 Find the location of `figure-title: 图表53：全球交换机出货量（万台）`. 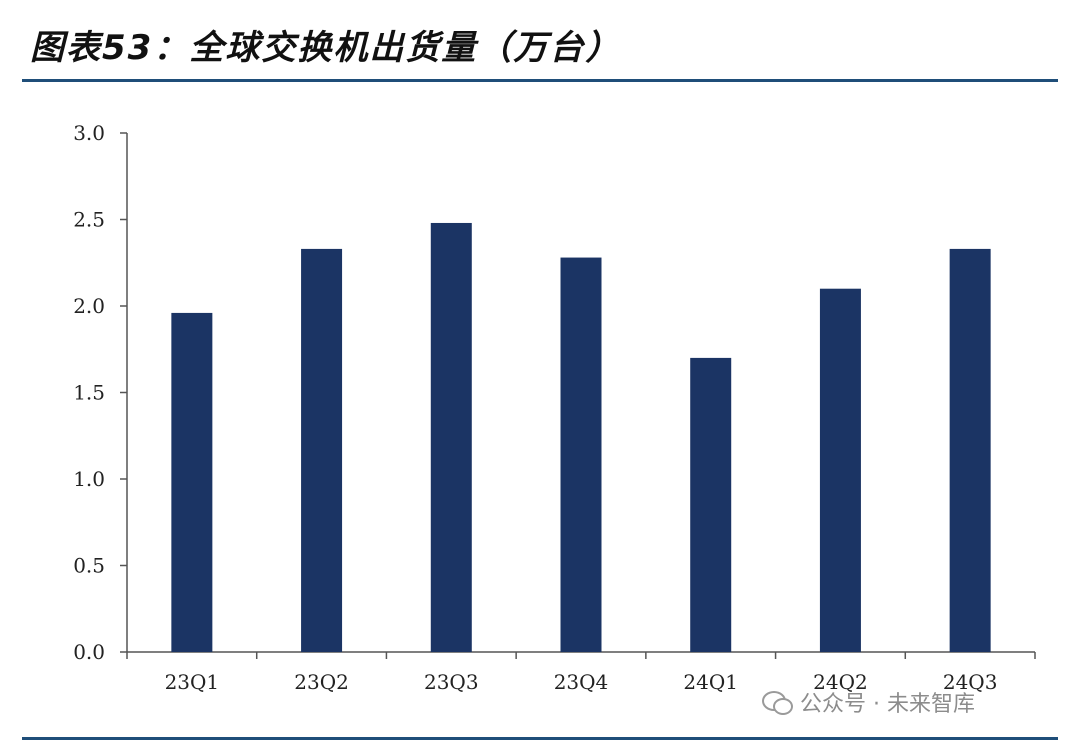

figure-title: 图表53：全球交换机出货量（万台） is located at coordinates (326, 47).